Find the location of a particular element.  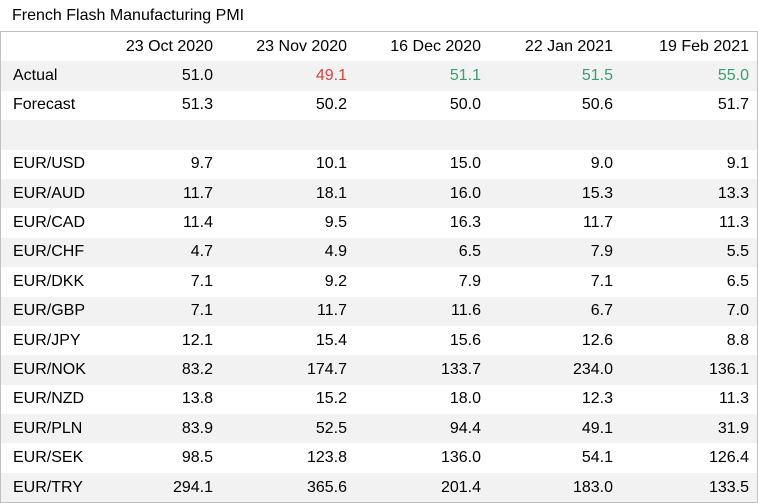

table-cell: 54.1 is located at coordinates (597, 458).